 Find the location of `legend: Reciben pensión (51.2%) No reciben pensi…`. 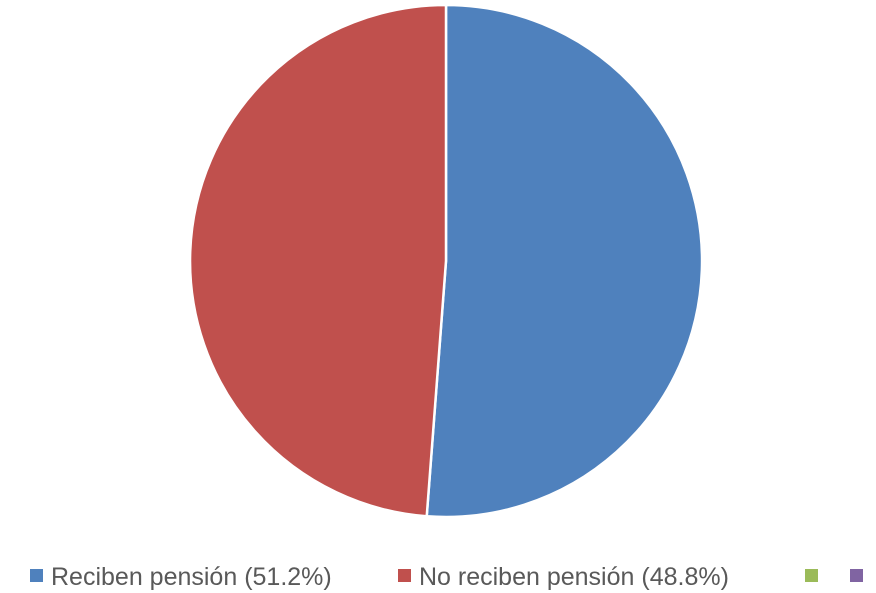

legend: Reciben pensión (51.2%) No reciben pensi… is located at coordinates (446, 577).